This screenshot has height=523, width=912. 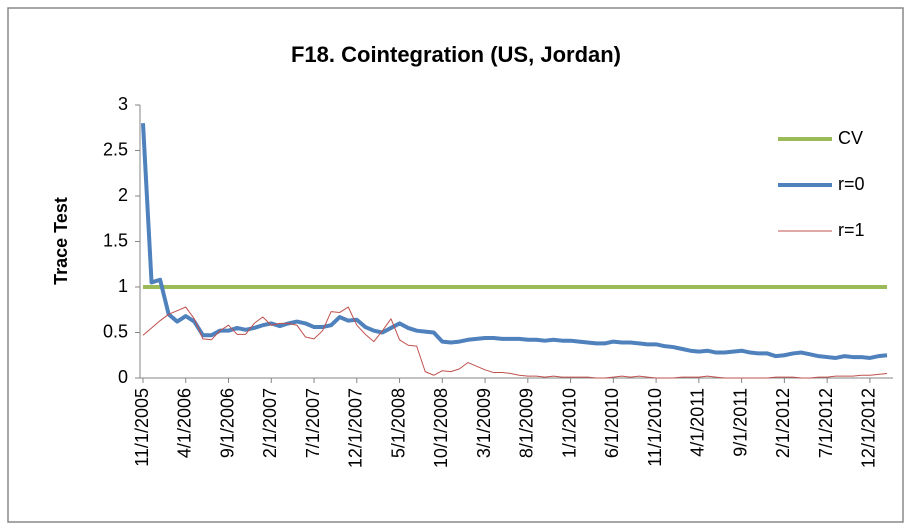 I want to click on x-tick-label: 2/1/2007, so click(x=270, y=423).